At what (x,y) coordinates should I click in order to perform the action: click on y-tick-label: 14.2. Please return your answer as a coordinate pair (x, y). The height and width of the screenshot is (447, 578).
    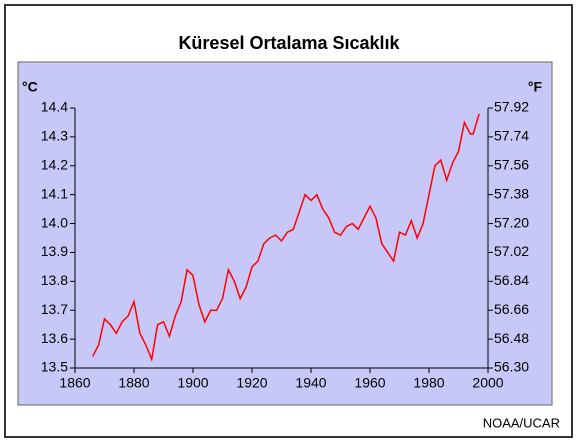
    Looking at the image, I should click on (54, 164).